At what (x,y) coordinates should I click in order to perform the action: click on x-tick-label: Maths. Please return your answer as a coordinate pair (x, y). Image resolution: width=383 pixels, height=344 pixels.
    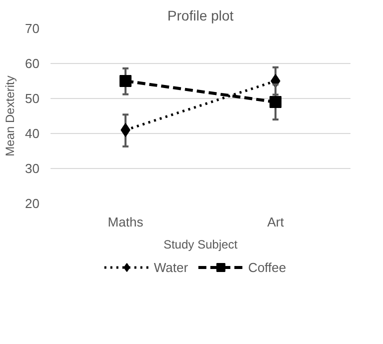
    Looking at the image, I should click on (126, 222).